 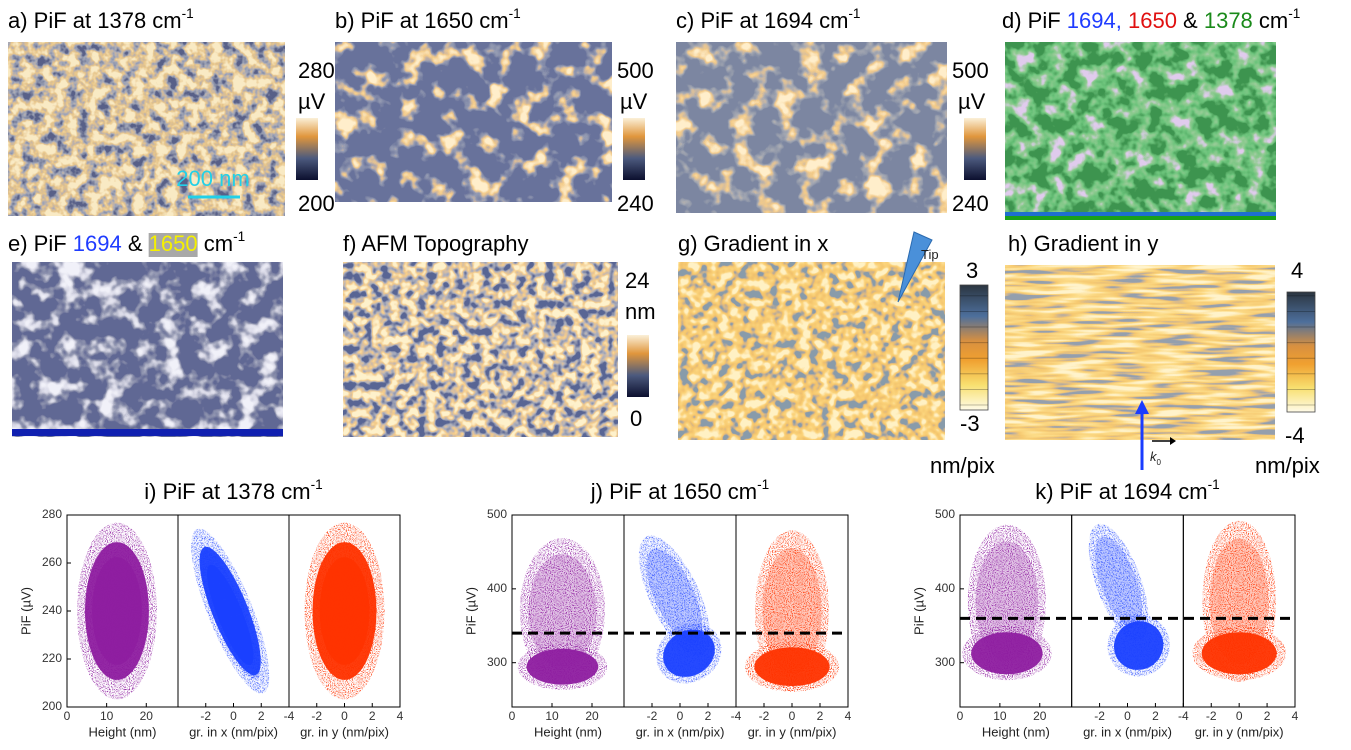 What do you see at coordinates (930, 254) in the screenshot?
I see `tip-label: Tip` at bounding box center [930, 254].